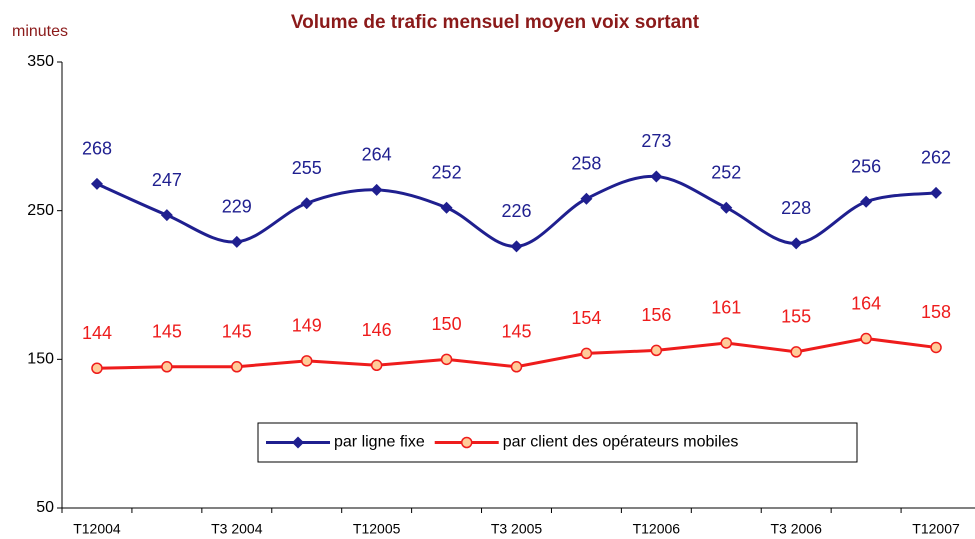 The width and height of the screenshot is (975, 539). Describe the element at coordinates (377, 330) in the screenshot. I see `data-label: 146` at that location.